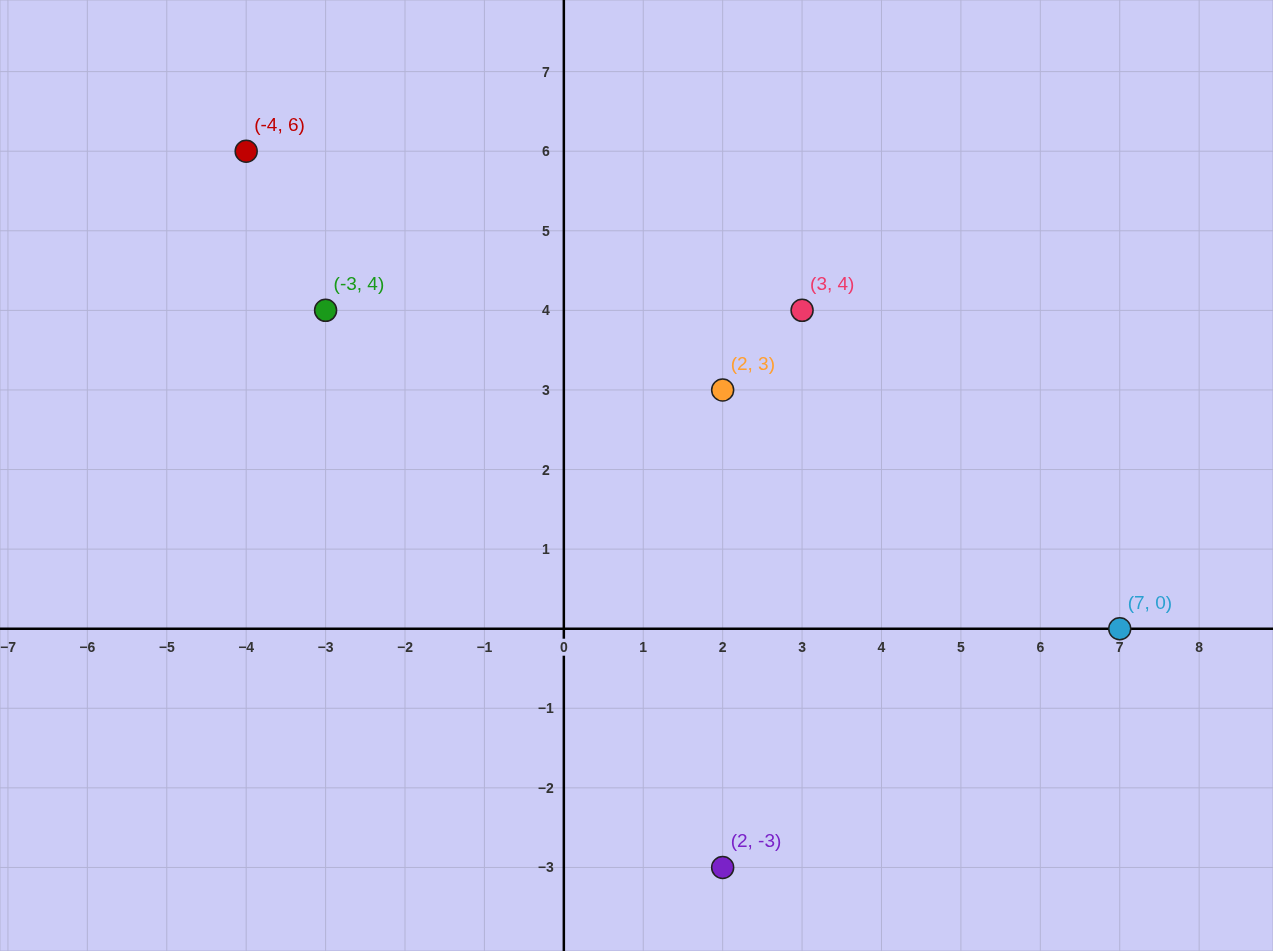 This screenshot has height=951, width=1273. I want to click on y-tick-label: 4, so click(545, 310).